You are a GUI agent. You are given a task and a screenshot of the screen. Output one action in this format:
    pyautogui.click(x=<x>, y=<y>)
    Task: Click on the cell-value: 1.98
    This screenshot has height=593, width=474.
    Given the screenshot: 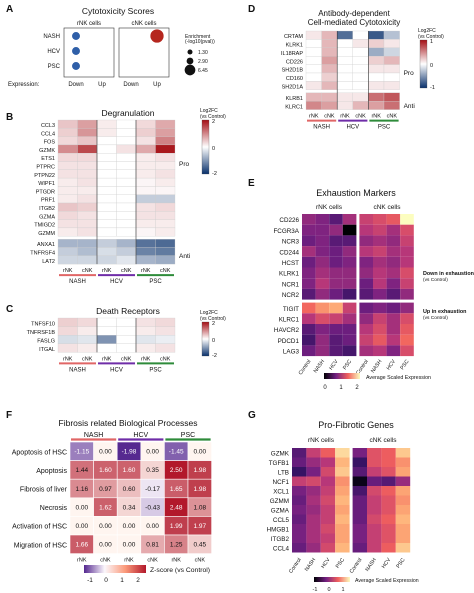 What is the action you would take?
    pyautogui.click(x=199, y=470)
    